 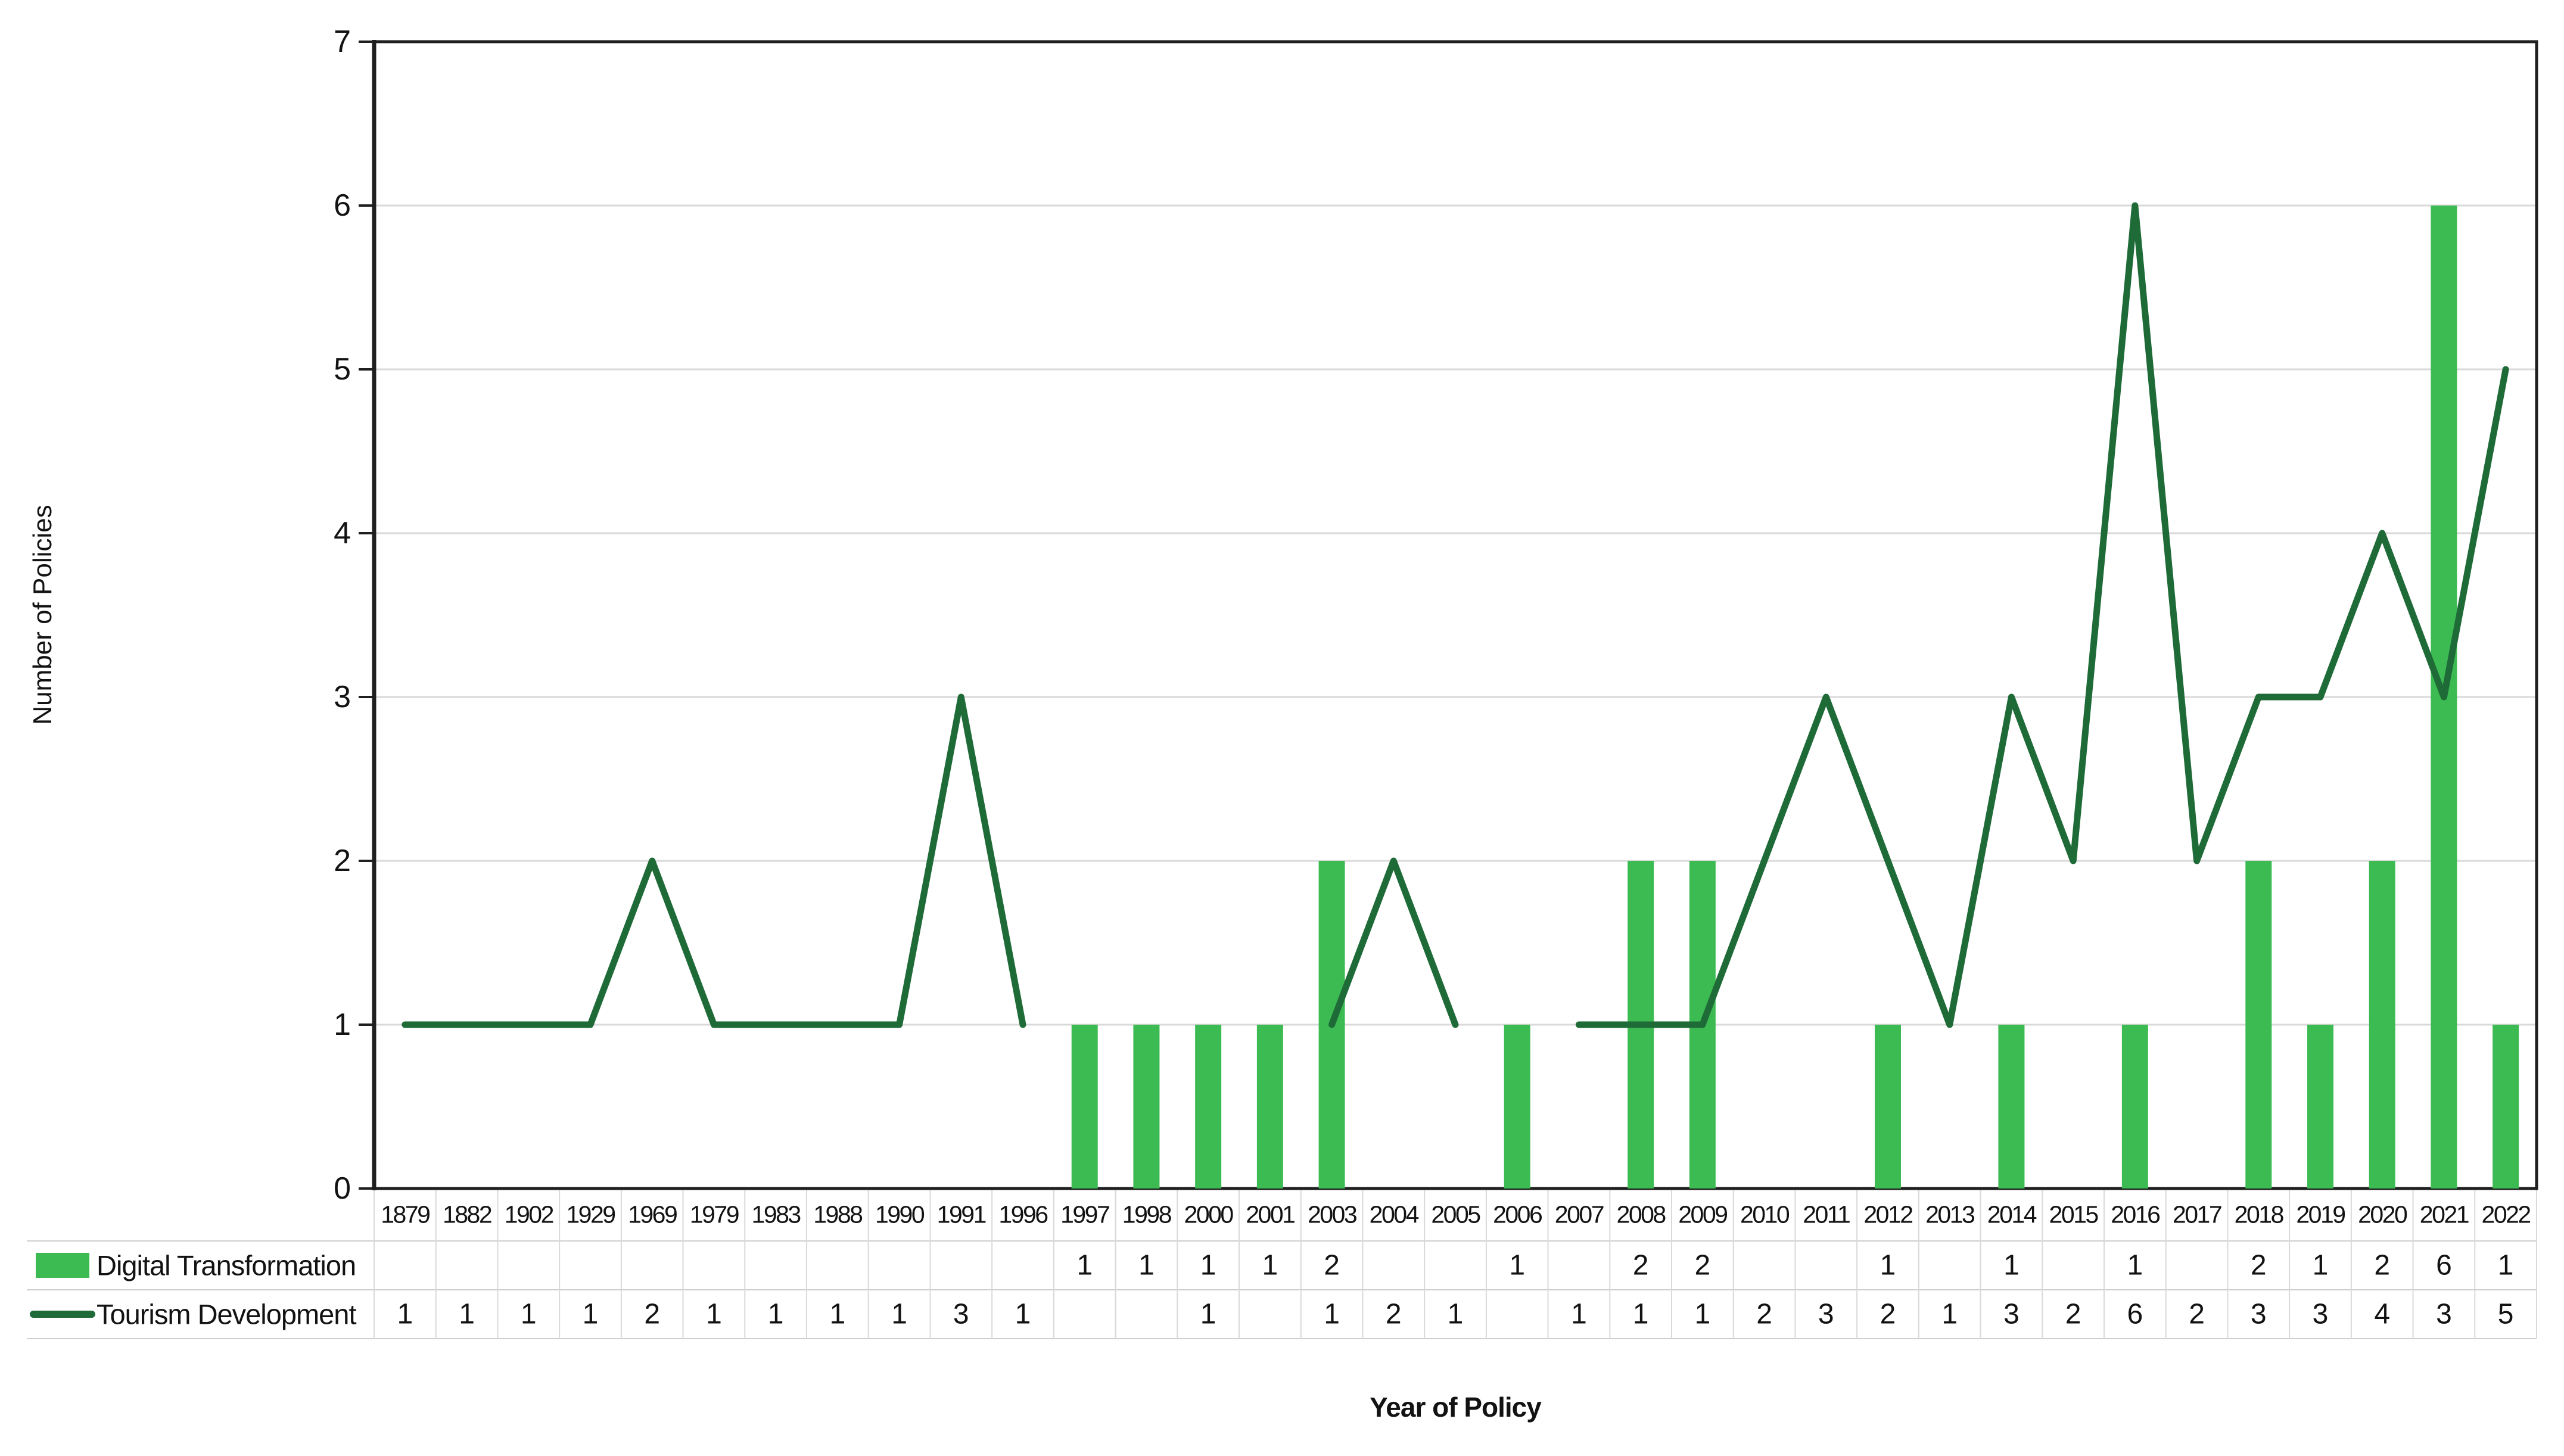 What do you see at coordinates (1333, 1214) in the screenshot?
I see `year-header: 2003` at bounding box center [1333, 1214].